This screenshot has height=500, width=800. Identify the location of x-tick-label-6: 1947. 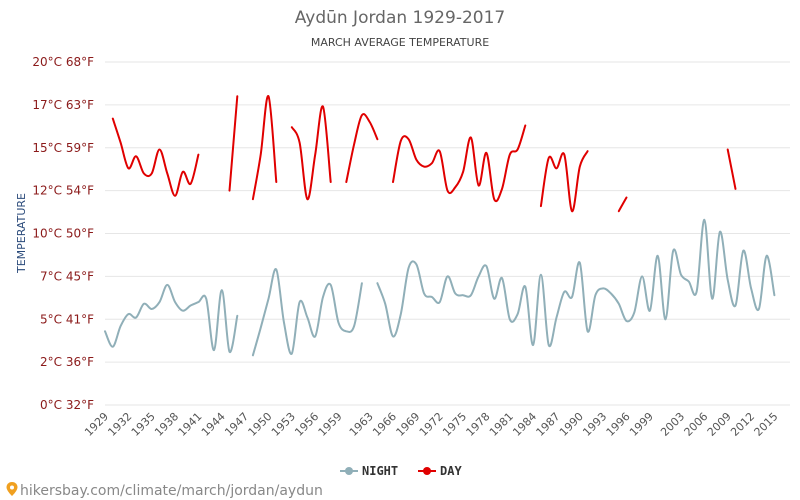
(236, 424).